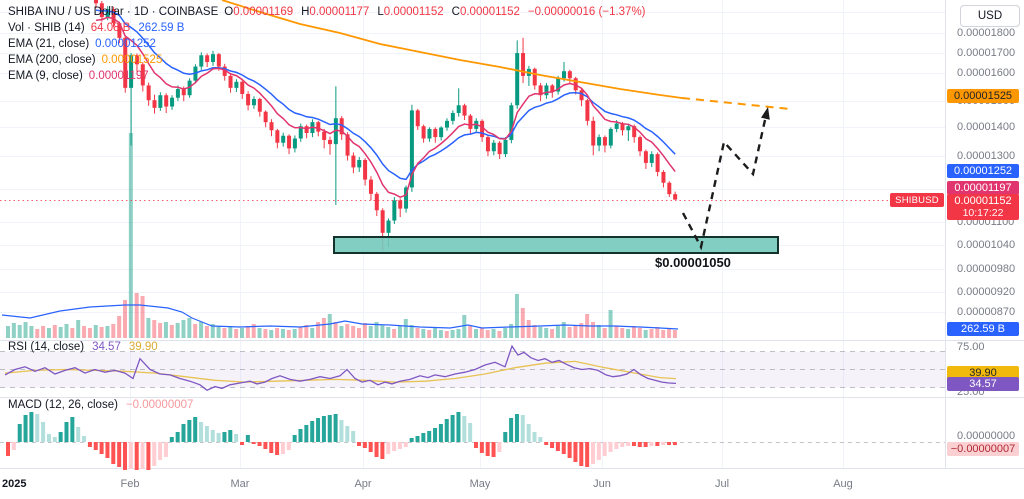 This screenshot has width=1024, height=499. I want to click on ema200-line, so click(452, 49).